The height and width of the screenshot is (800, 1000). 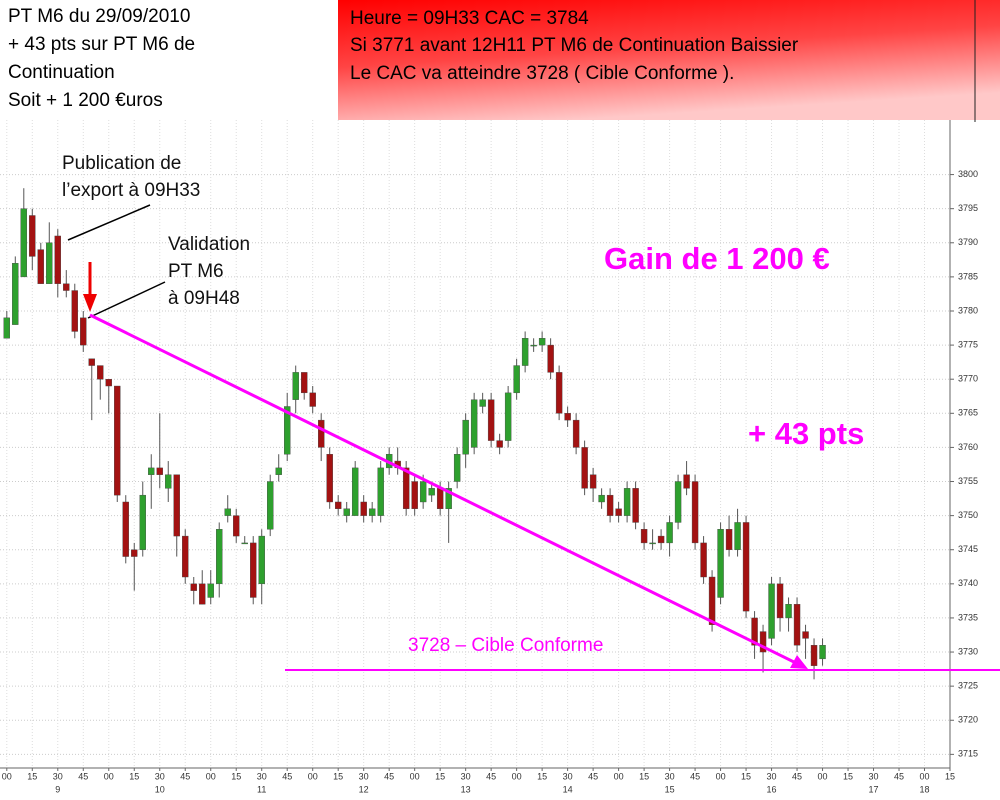 I want to click on x-hour-label: 12, so click(x=364, y=789).